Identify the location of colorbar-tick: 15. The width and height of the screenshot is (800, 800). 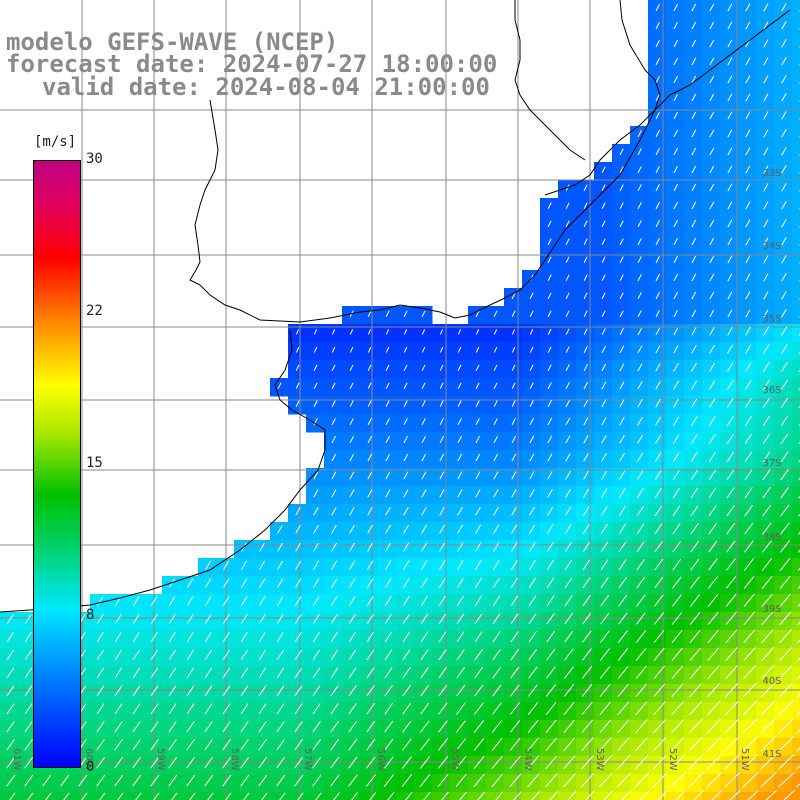
(94, 463).